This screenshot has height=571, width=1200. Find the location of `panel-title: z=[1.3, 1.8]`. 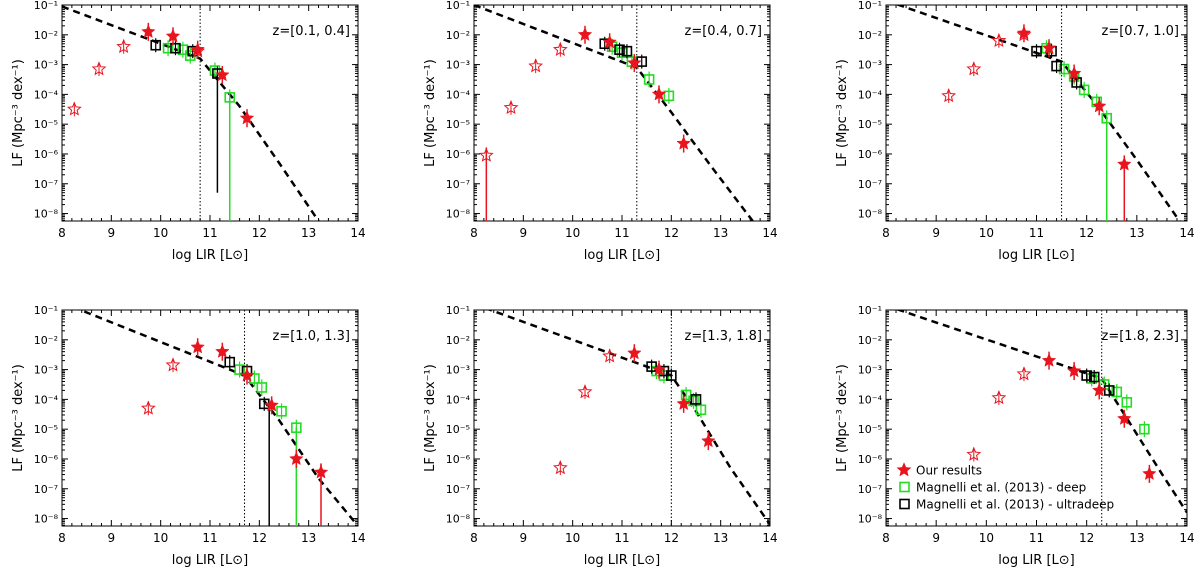

panel-title: z=[1.3, 1.8] is located at coordinates (723, 336).